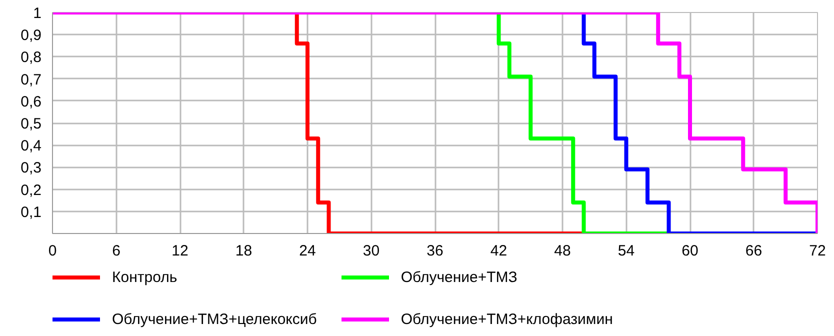 This screenshot has width=834, height=336. Describe the element at coordinates (506, 319) in the screenshot. I see `legend-label: Облучение+ТМЗ+клофазимин` at that location.